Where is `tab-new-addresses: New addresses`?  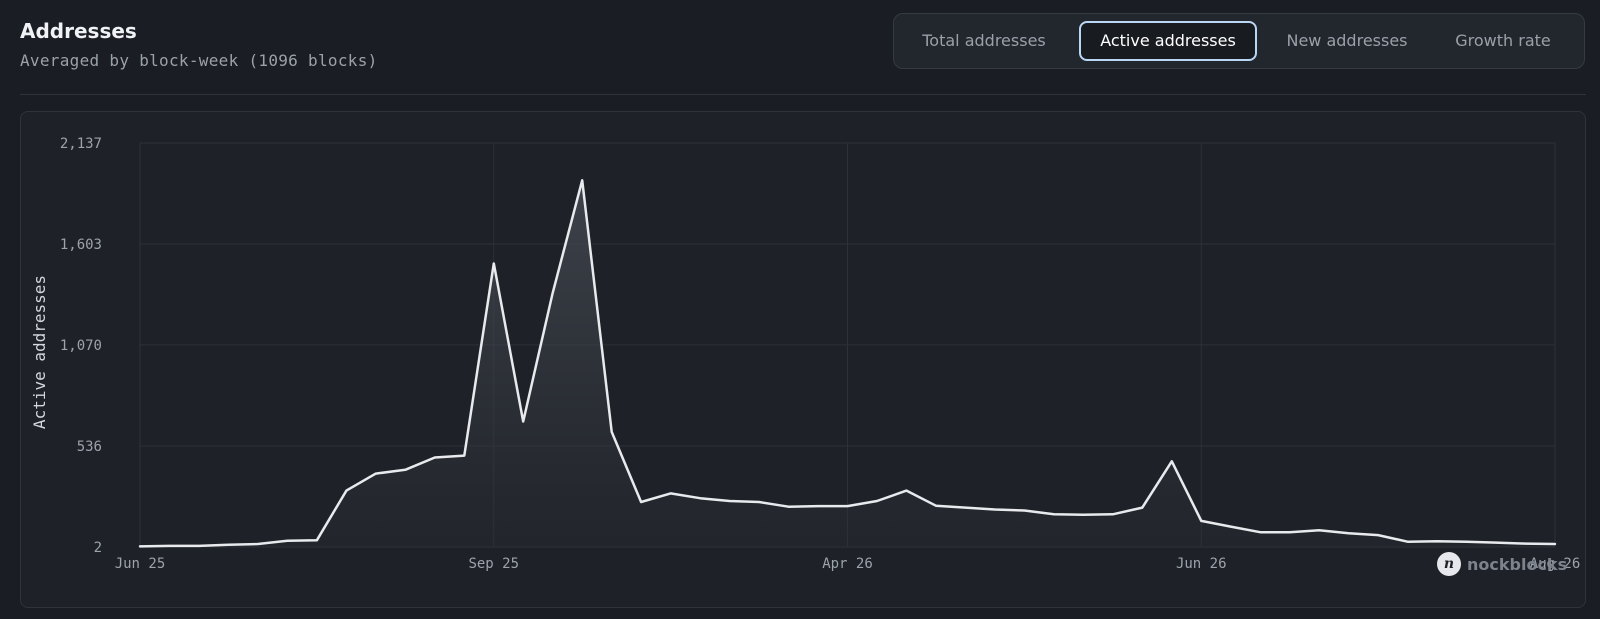 tab-new-addresses: New addresses is located at coordinates (1347, 40).